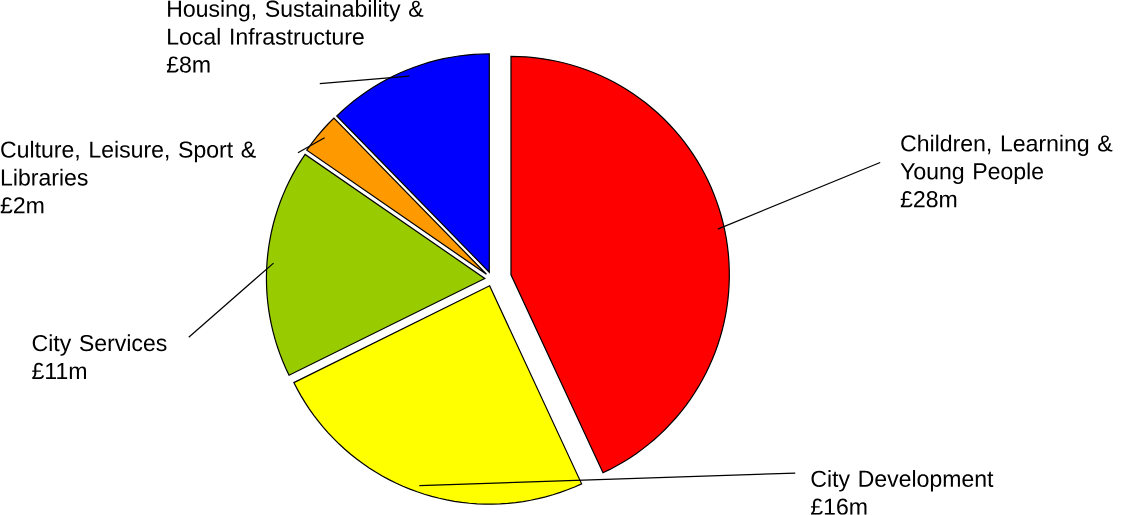 The width and height of the screenshot is (1133, 515). Describe the element at coordinates (99, 345) in the screenshot. I see `slice-label: City Services` at that location.